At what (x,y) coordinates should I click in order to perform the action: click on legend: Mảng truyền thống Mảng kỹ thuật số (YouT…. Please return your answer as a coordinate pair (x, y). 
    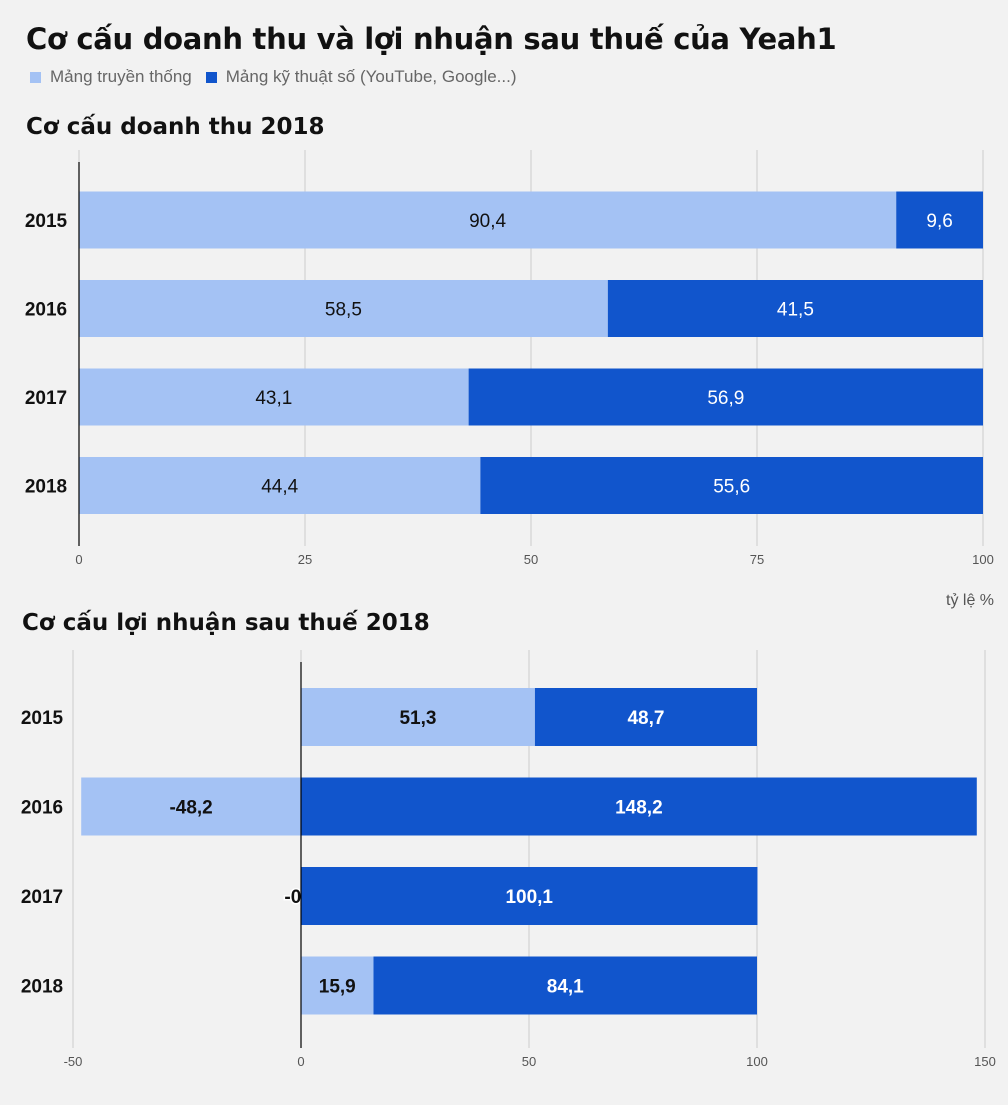
    Looking at the image, I should click on (280, 77).